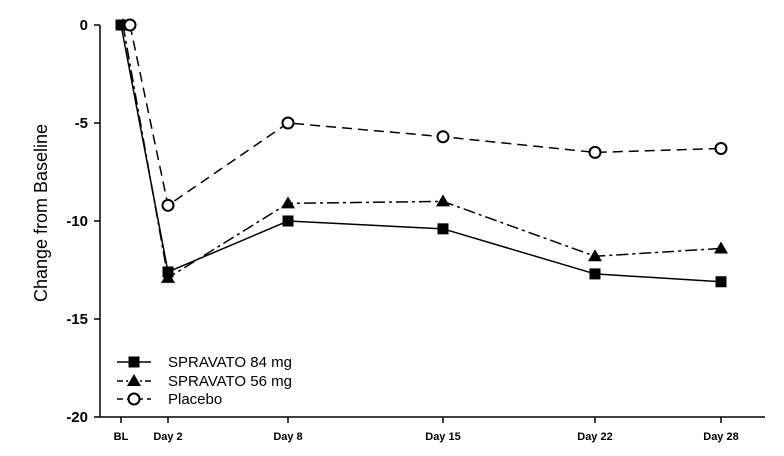 Image resolution: width=784 pixels, height=456 pixels. I want to click on y-tick-label: 0, so click(84, 25).